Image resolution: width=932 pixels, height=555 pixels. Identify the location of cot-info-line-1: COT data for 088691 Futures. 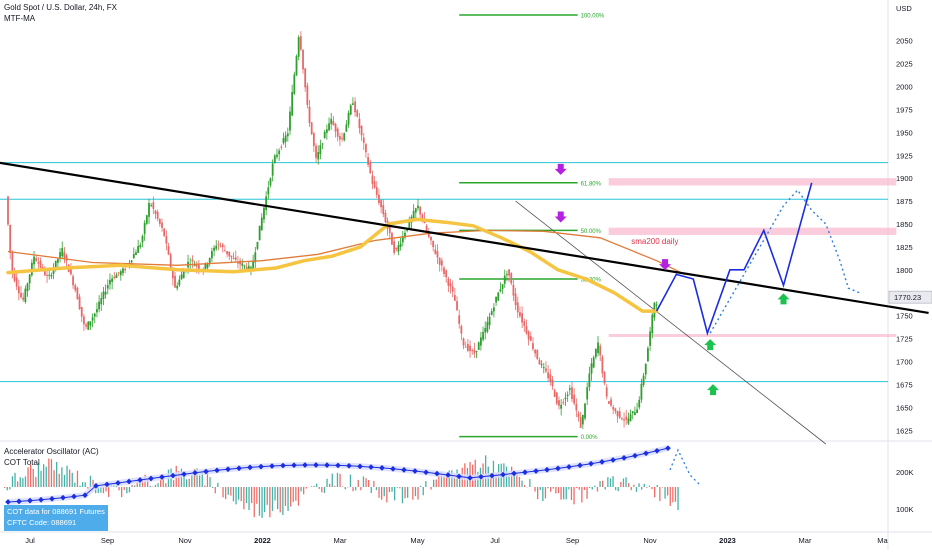
(56, 511).